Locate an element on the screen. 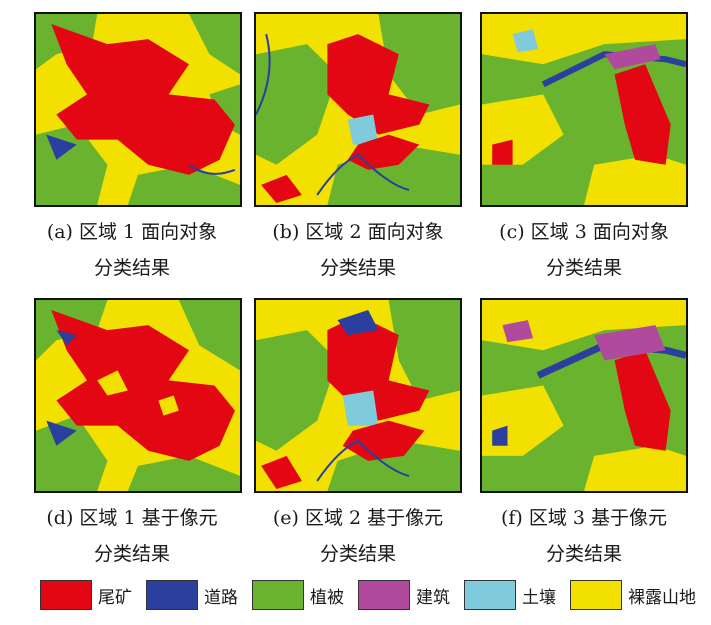  map-panel-e is located at coordinates (358, 395).